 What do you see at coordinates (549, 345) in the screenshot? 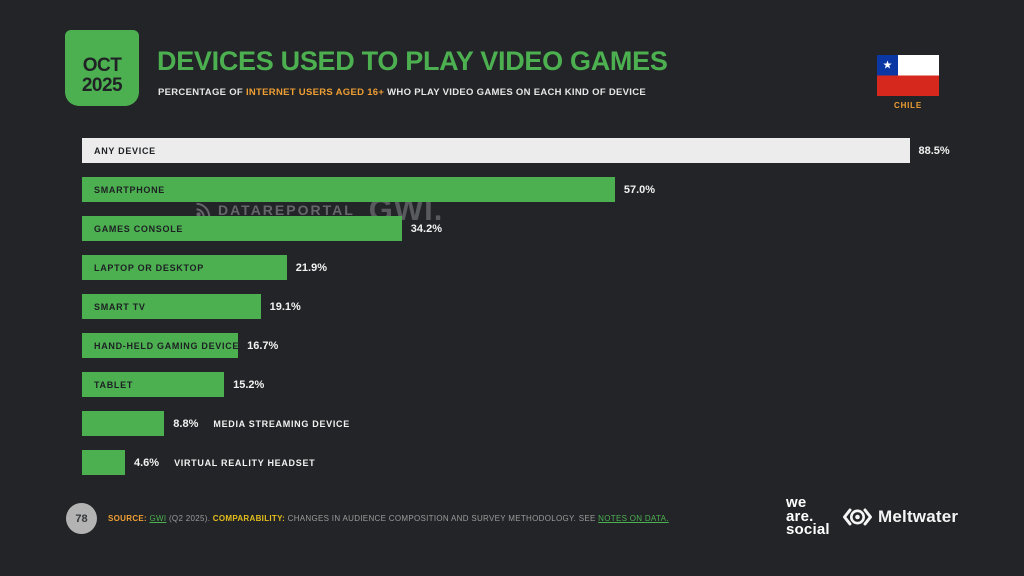
I see `bar-row: HAND-HELD GAMING DEVICE 16.7%` at bounding box center [549, 345].